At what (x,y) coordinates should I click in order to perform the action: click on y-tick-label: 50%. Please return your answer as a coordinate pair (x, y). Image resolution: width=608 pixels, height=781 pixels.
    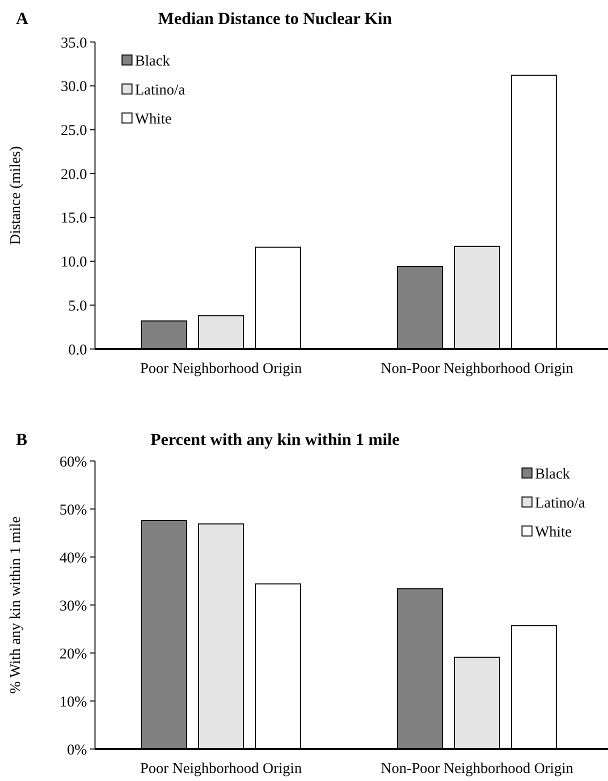
    Looking at the image, I should click on (73, 510).